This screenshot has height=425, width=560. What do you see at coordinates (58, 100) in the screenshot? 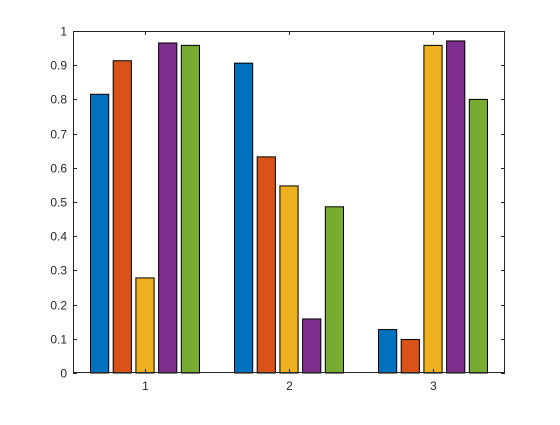
I see `y-tick-label: 0.8` at bounding box center [58, 100].